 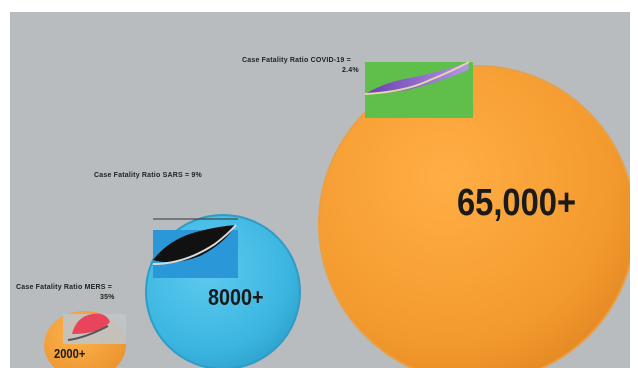 I want to click on sars-wedge-shape, so click(x=194, y=244).